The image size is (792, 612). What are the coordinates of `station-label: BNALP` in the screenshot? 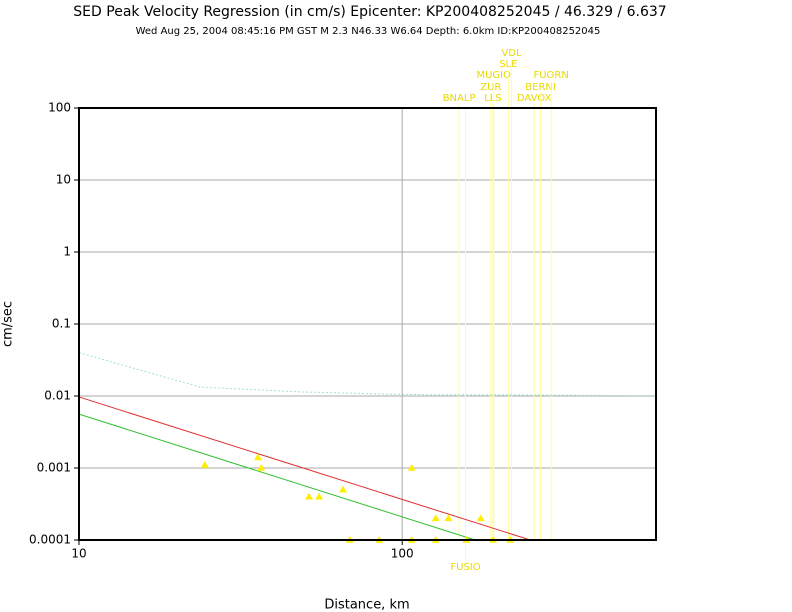 It's located at (459, 98).